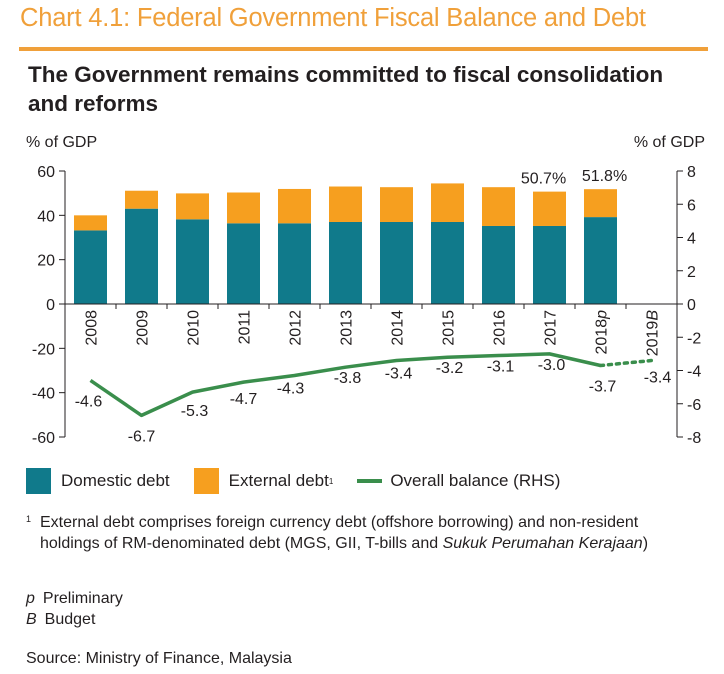  Describe the element at coordinates (396, 204) in the screenshot. I see `bar-external-2014` at that location.